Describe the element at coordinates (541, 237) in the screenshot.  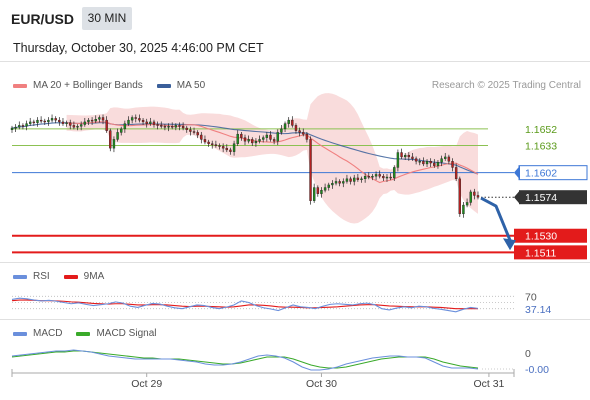
I see `level-label-1.1530: 1.1530` at that location.